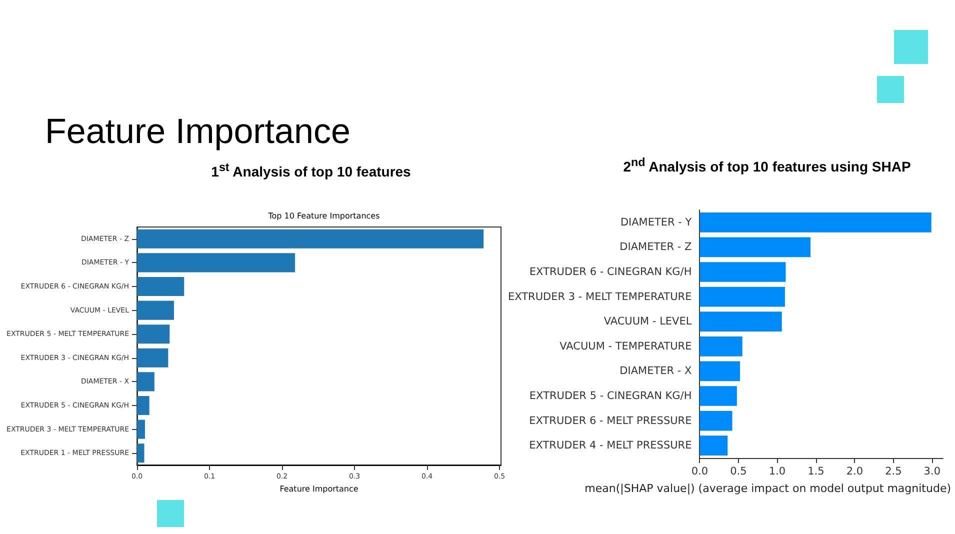 This screenshot has height=534, width=955. What do you see at coordinates (197, 132) in the screenshot?
I see `text: Feature Importance` at bounding box center [197, 132].